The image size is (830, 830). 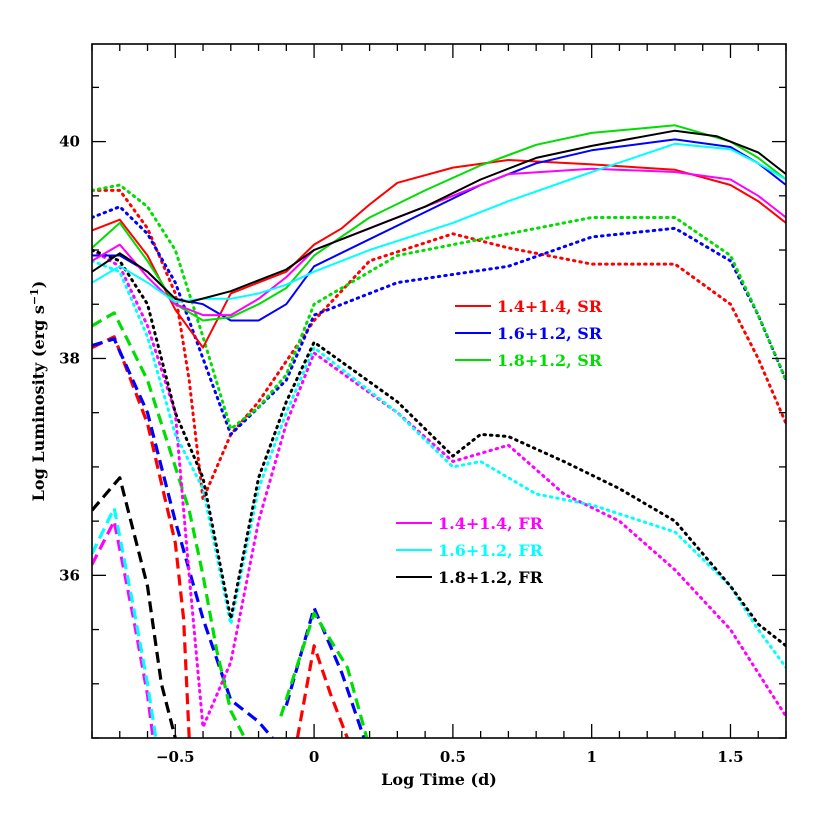 I want to click on x-tick-label: 0.5, so click(x=453, y=757).